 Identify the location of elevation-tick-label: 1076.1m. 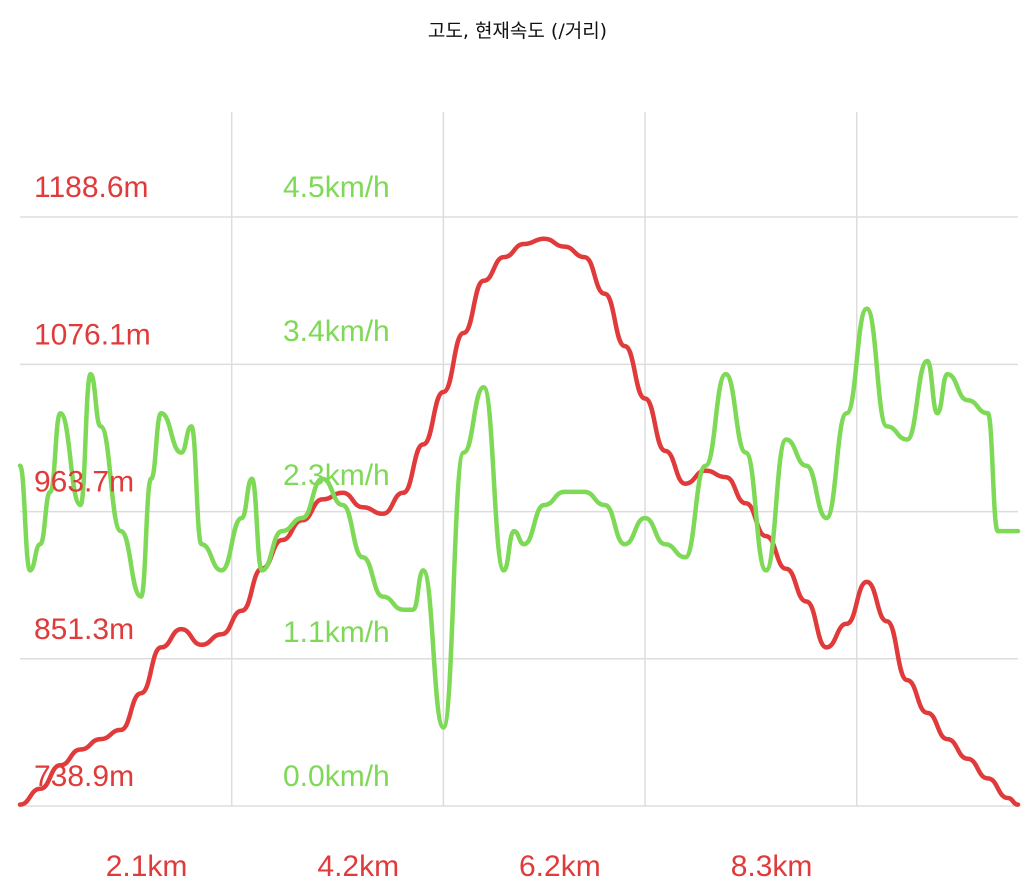
(92, 334).